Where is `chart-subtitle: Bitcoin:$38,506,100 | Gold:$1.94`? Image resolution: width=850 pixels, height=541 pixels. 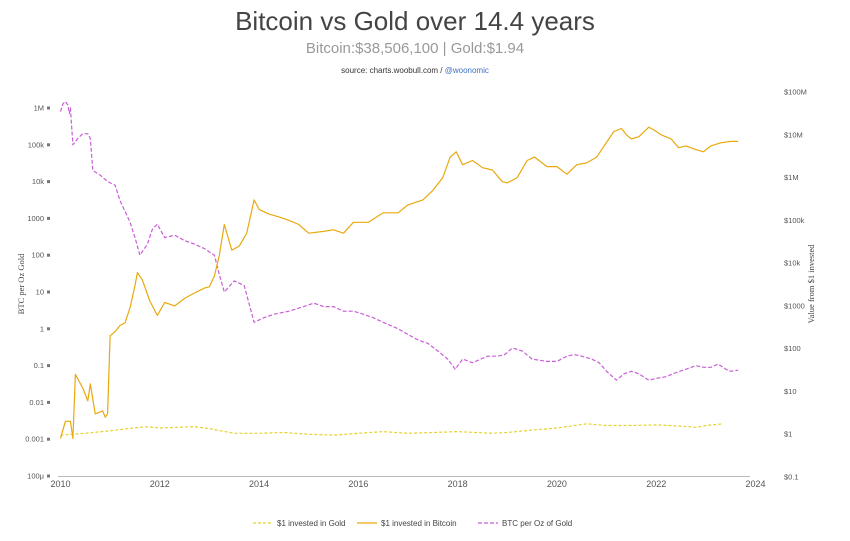 chart-subtitle: Bitcoin:$38,506,100 | Gold:$1.94 is located at coordinates (415, 48).